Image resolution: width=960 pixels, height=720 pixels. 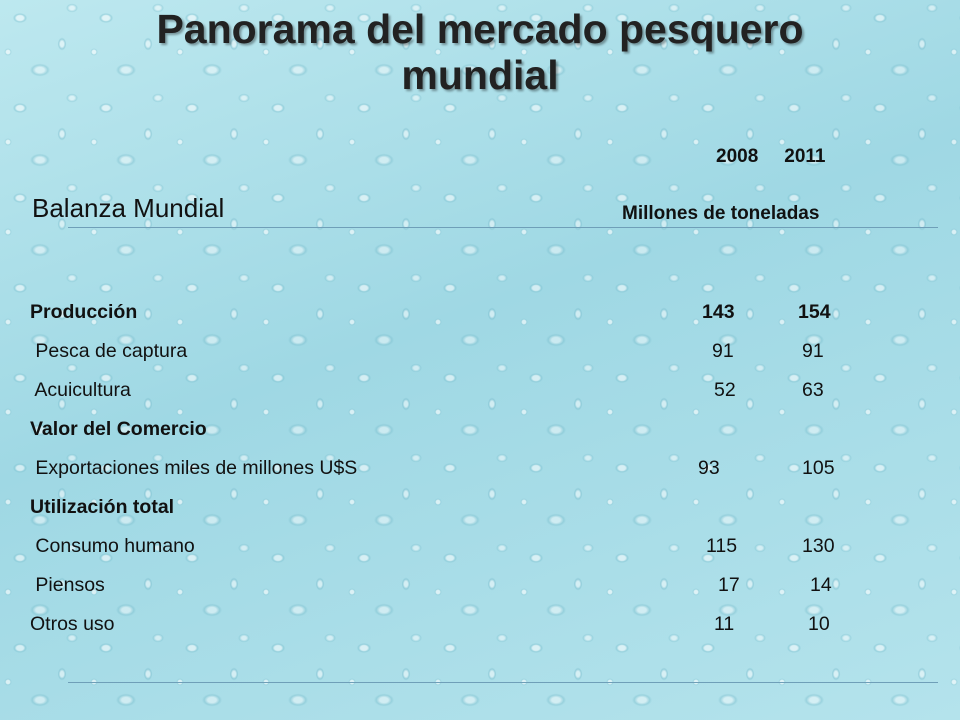 What do you see at coordinates (194, 468) in the screenshot?
I see `row-label: Exportaciones miles de millones U$S` at bounding box center [194, 468].